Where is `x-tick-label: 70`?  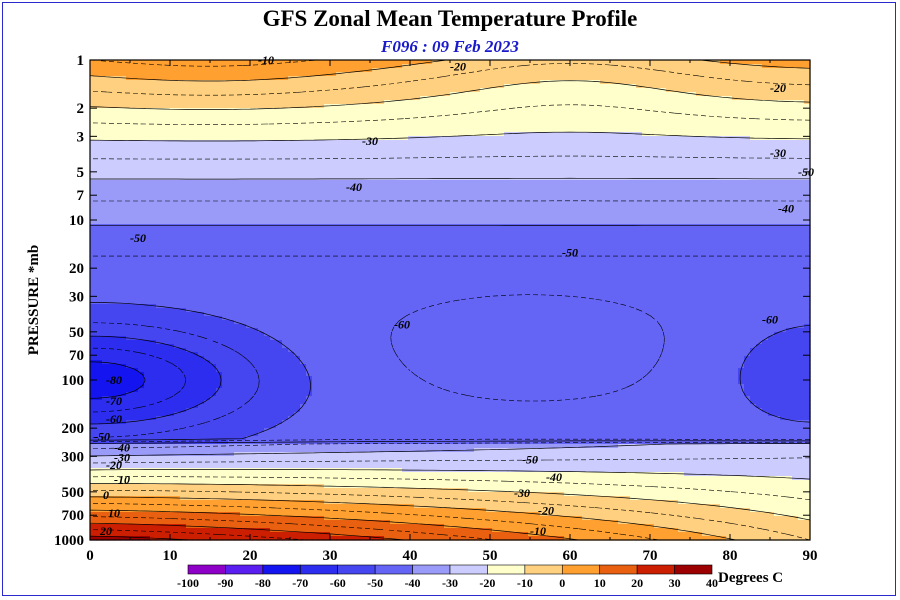 x-tick-label: 70 is located at coordinates (650, 556).